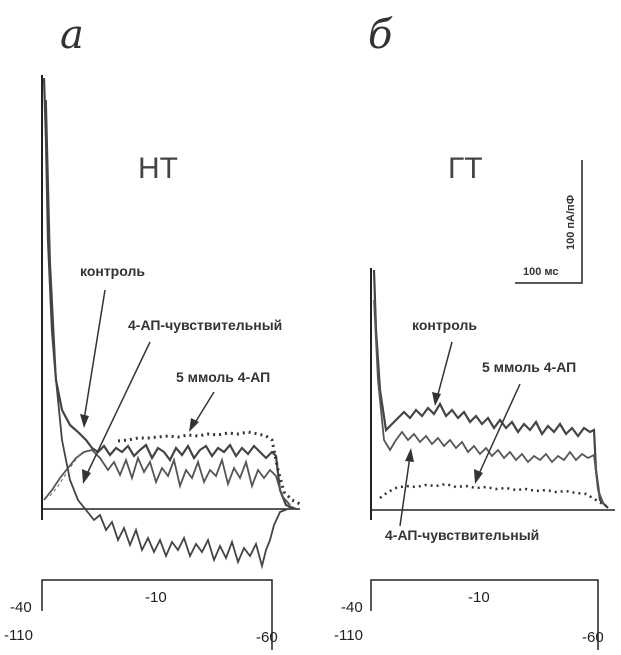 The height and width of the screenshot is (655, 621). What do you see at coordinates (436, 399) in the screenshot?
I see `panel-b-arrowhead-control` at bounding box center [436, 399].